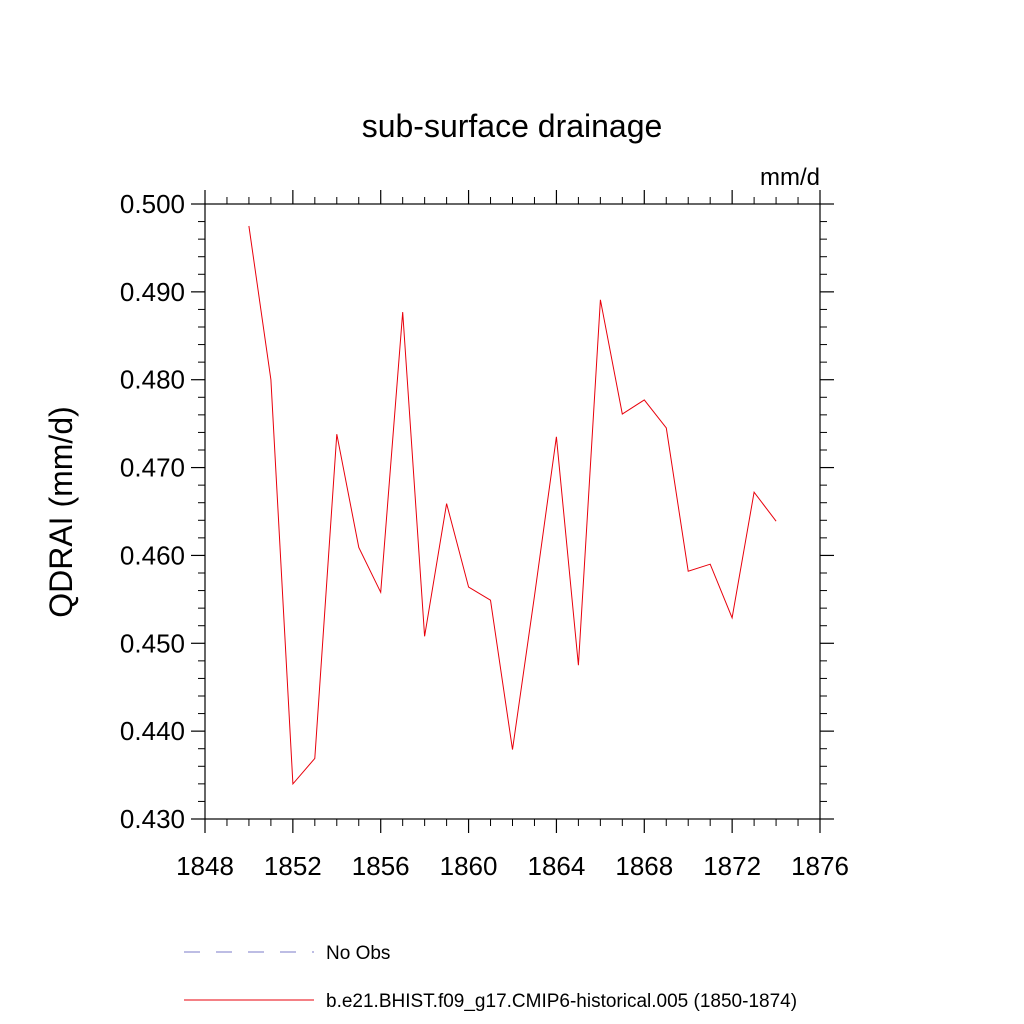  Describe the element at coordinates (152, 555) in the screenshot. I see `y-tick-label: 0.460` at that location.